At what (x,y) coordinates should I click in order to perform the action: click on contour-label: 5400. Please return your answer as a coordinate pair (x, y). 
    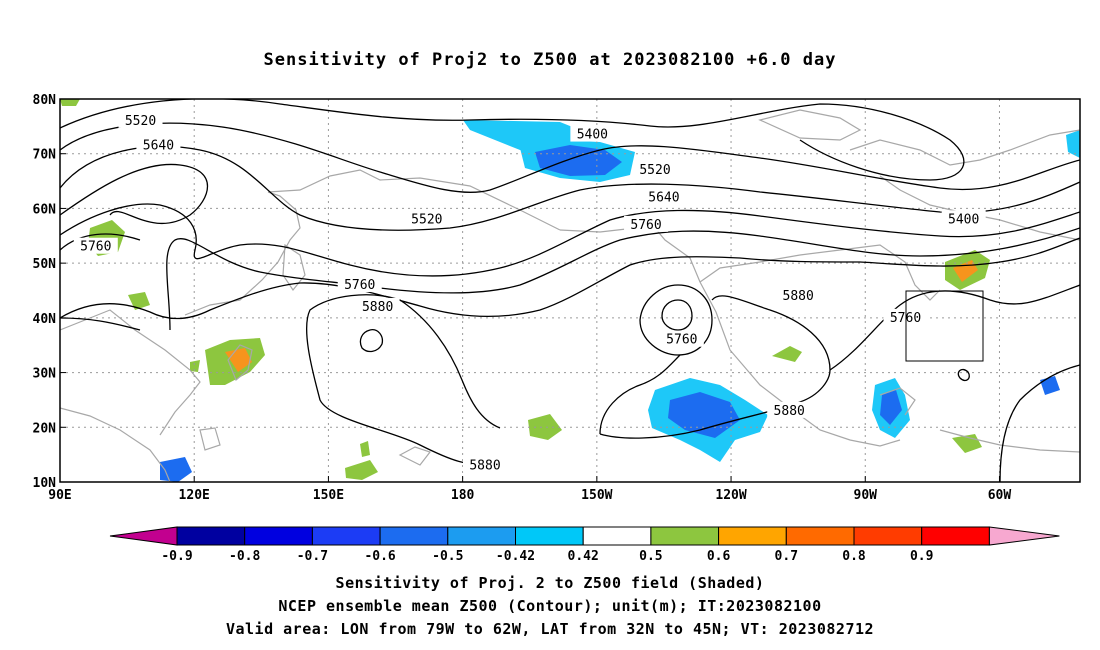
    Looking at the image, I should click on (592, 134).